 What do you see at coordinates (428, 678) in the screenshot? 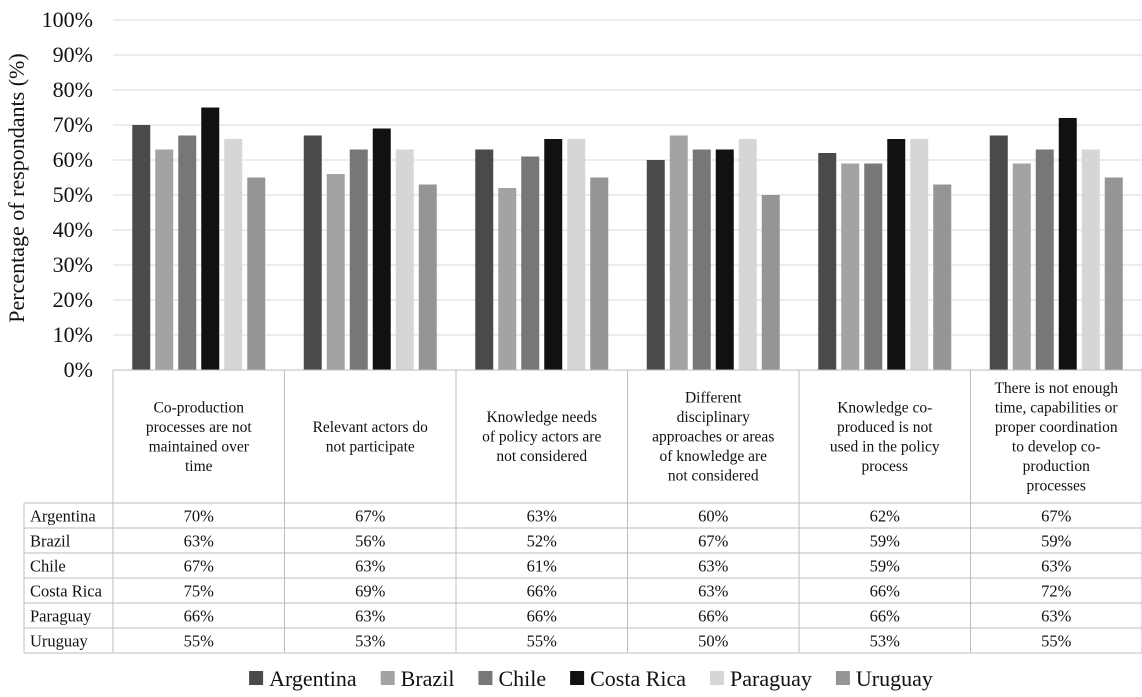
I see `legend-label: Brazil` at bounding box center [428, 678].